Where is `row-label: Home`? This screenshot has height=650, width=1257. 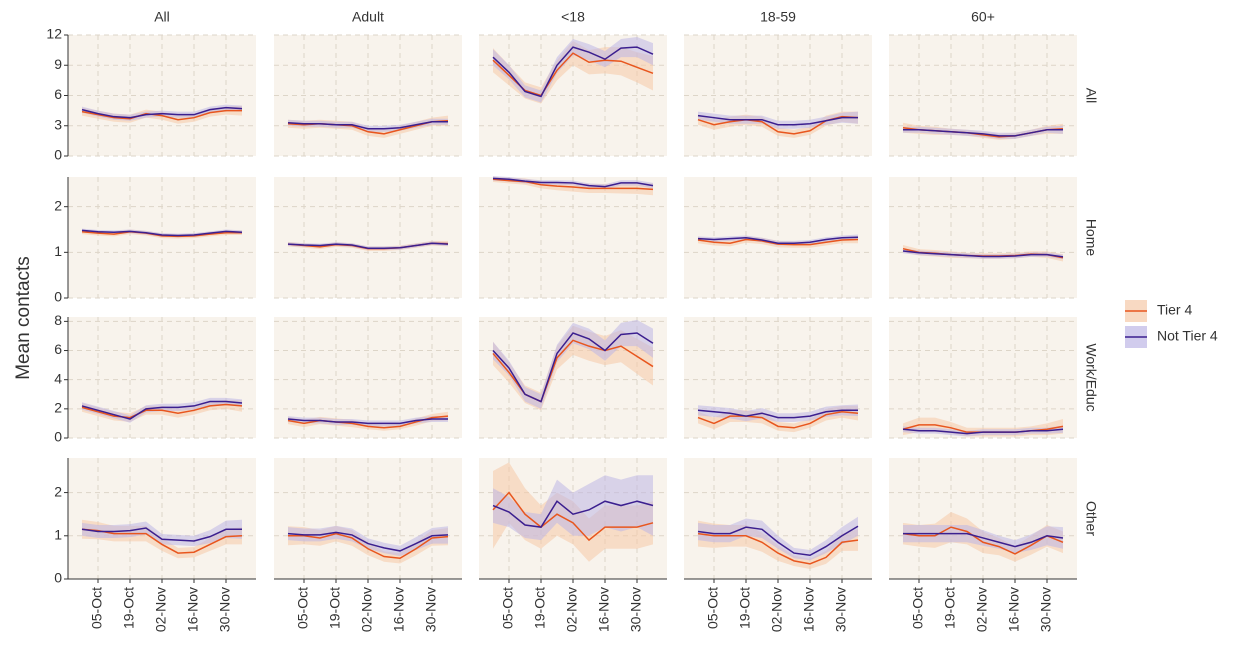 row-label: Home is located at coordinates (1091, 238).